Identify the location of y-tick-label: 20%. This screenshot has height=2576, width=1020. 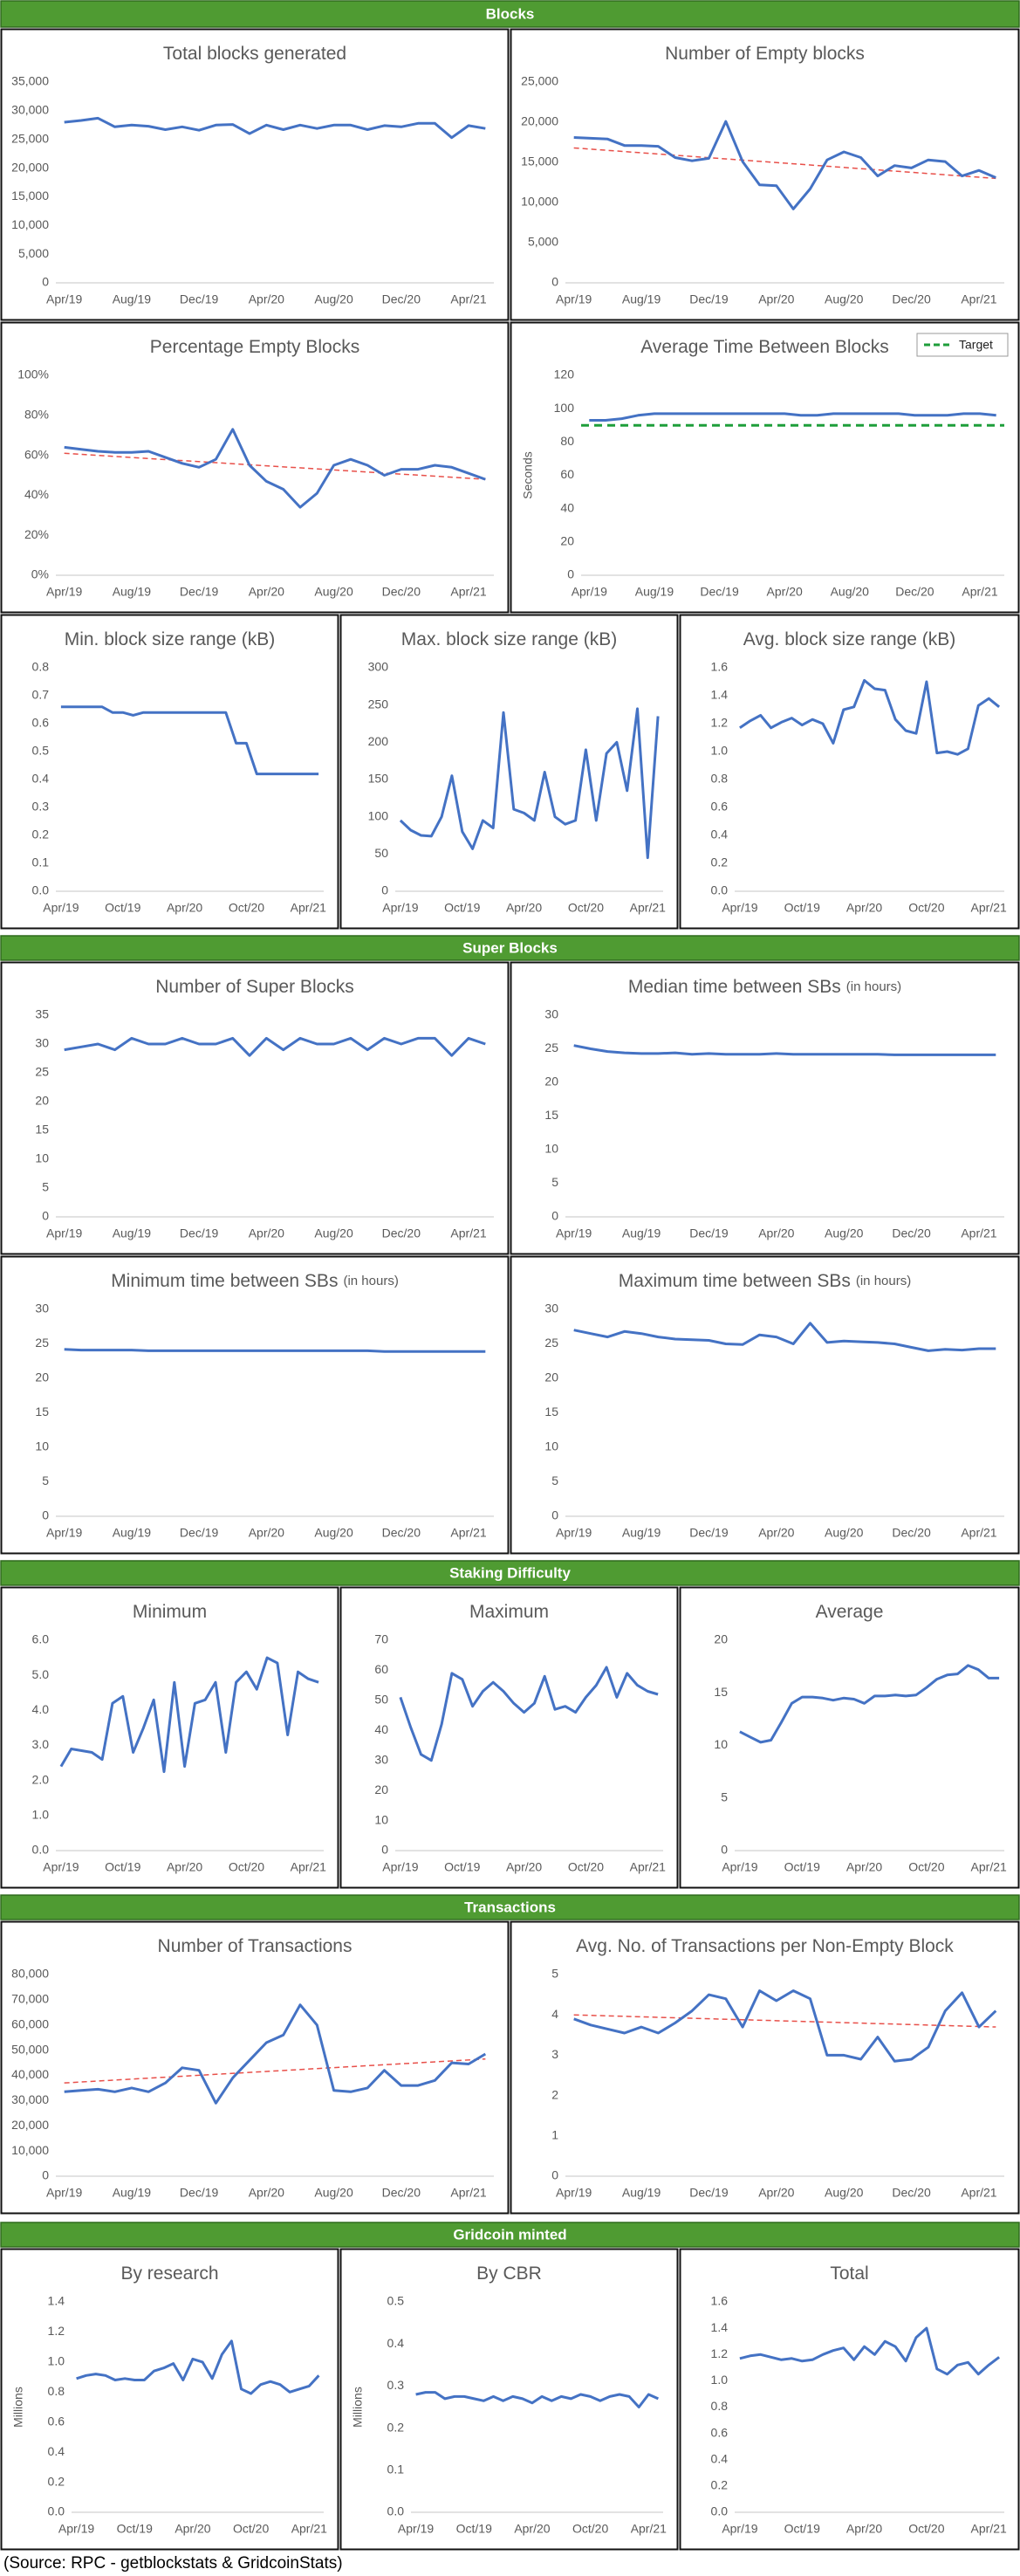
(36, 534).